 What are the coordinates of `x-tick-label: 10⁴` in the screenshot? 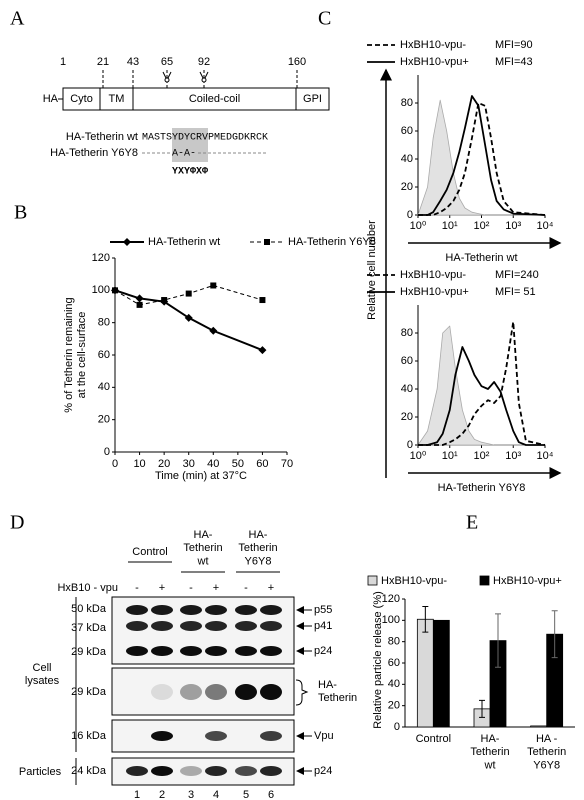 It's located at (545, 226).